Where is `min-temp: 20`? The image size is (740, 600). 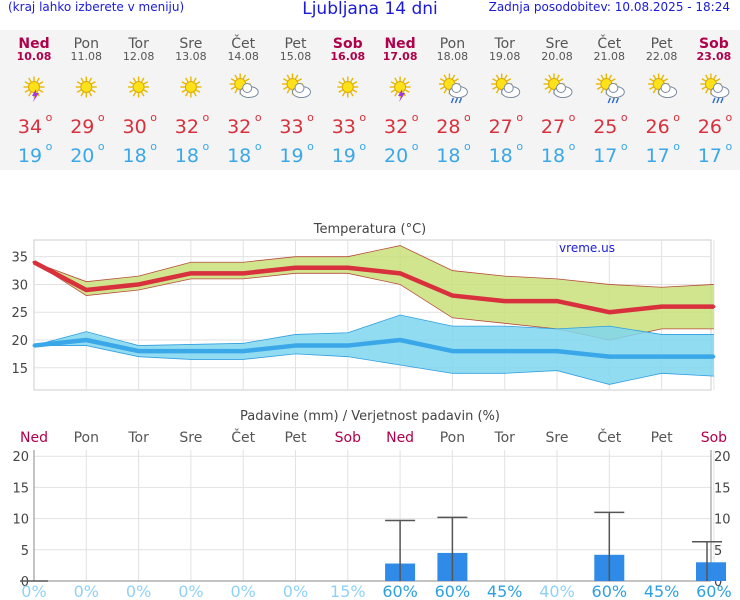
min-temp: 20 is located at coordinates (82, 156).